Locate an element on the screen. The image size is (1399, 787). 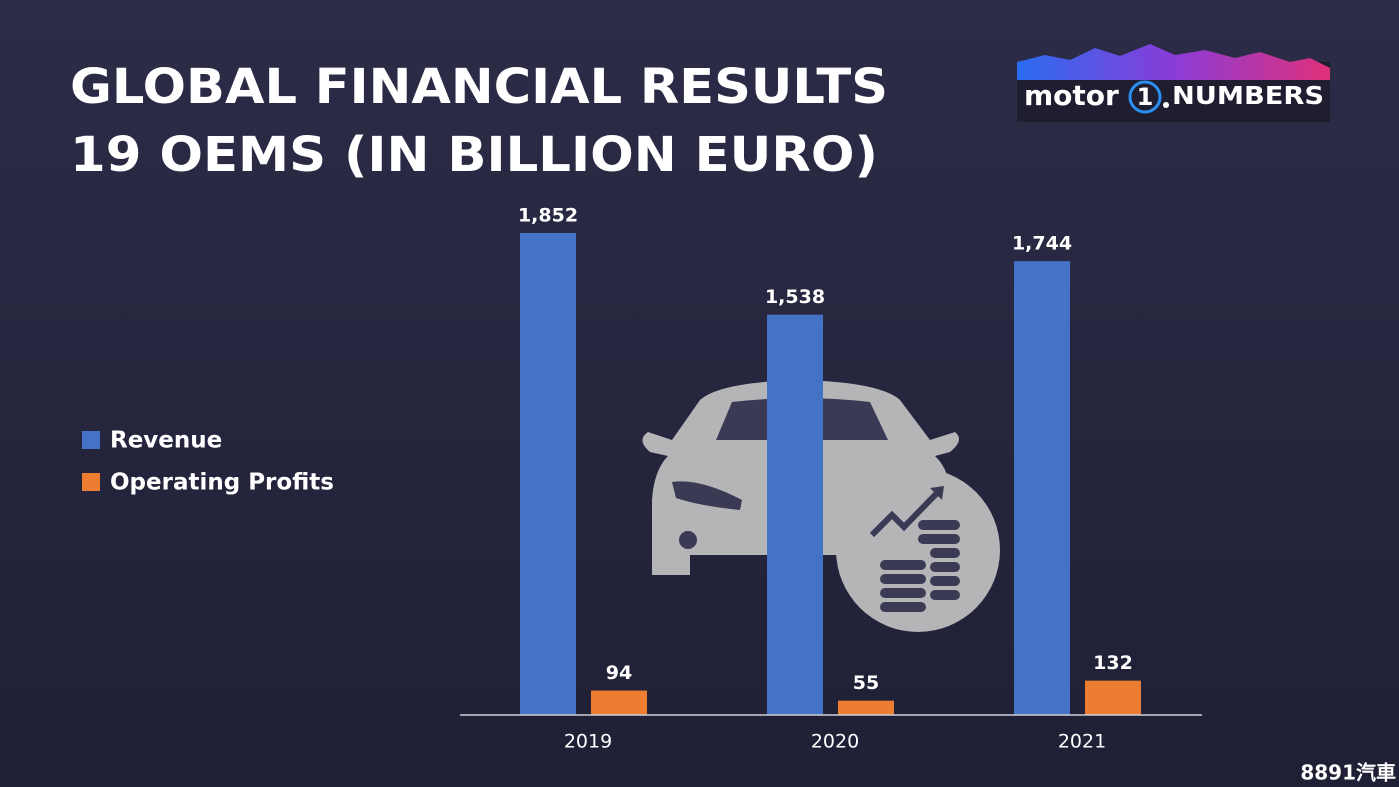
logo-number: 1 is located at coordinates (1145, 97).